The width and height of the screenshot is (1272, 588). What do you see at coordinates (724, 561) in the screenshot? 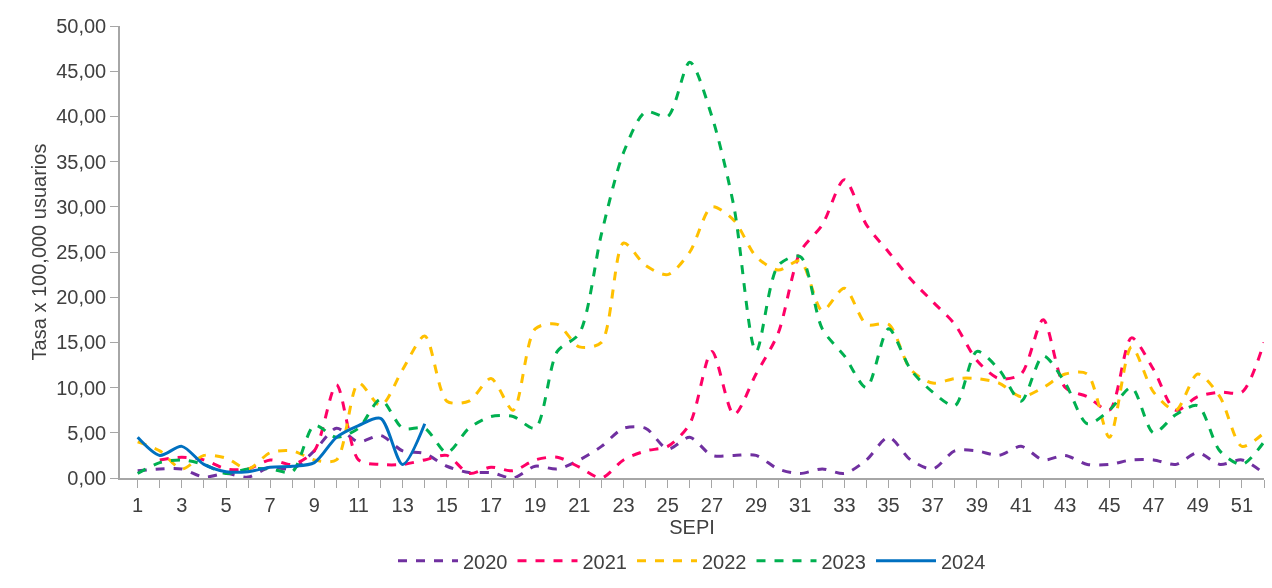
I see `legend-label: 2022` at bounding box center [724, 561].